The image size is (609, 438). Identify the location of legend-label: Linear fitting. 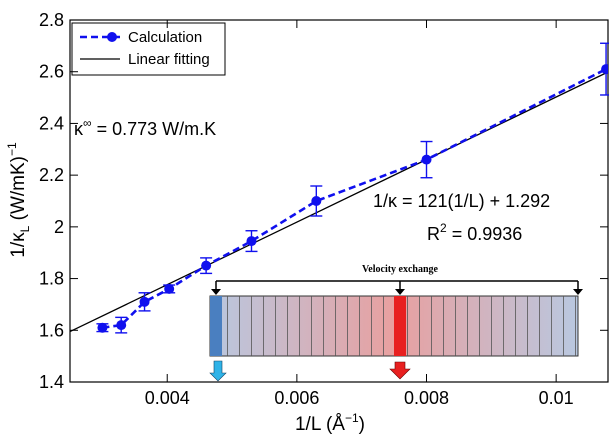
(169, 59).